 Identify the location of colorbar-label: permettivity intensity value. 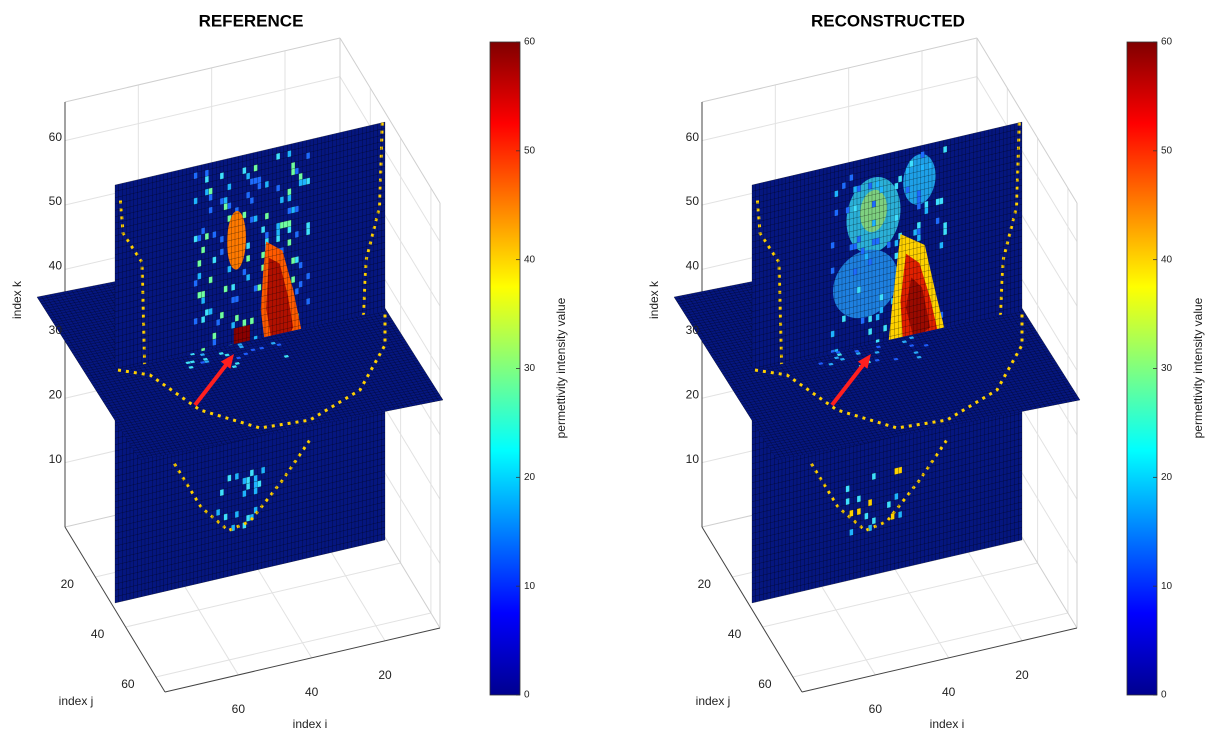
(561, 367).